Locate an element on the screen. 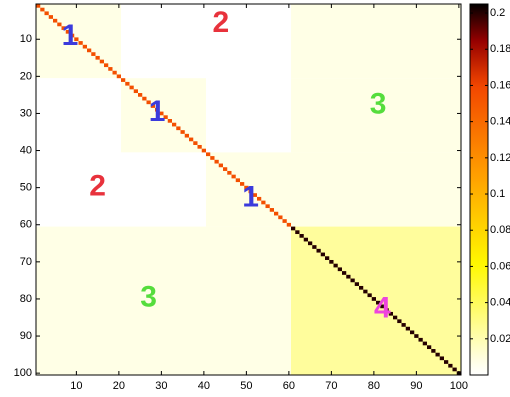 This screenshot has height=397, width=510. x-tick-label: 70 is located at coordinates (331, 386).